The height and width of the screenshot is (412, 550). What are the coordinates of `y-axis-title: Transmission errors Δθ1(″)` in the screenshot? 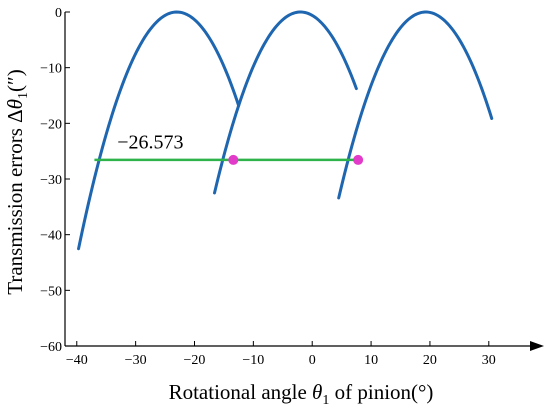 It's located at (17, 181).